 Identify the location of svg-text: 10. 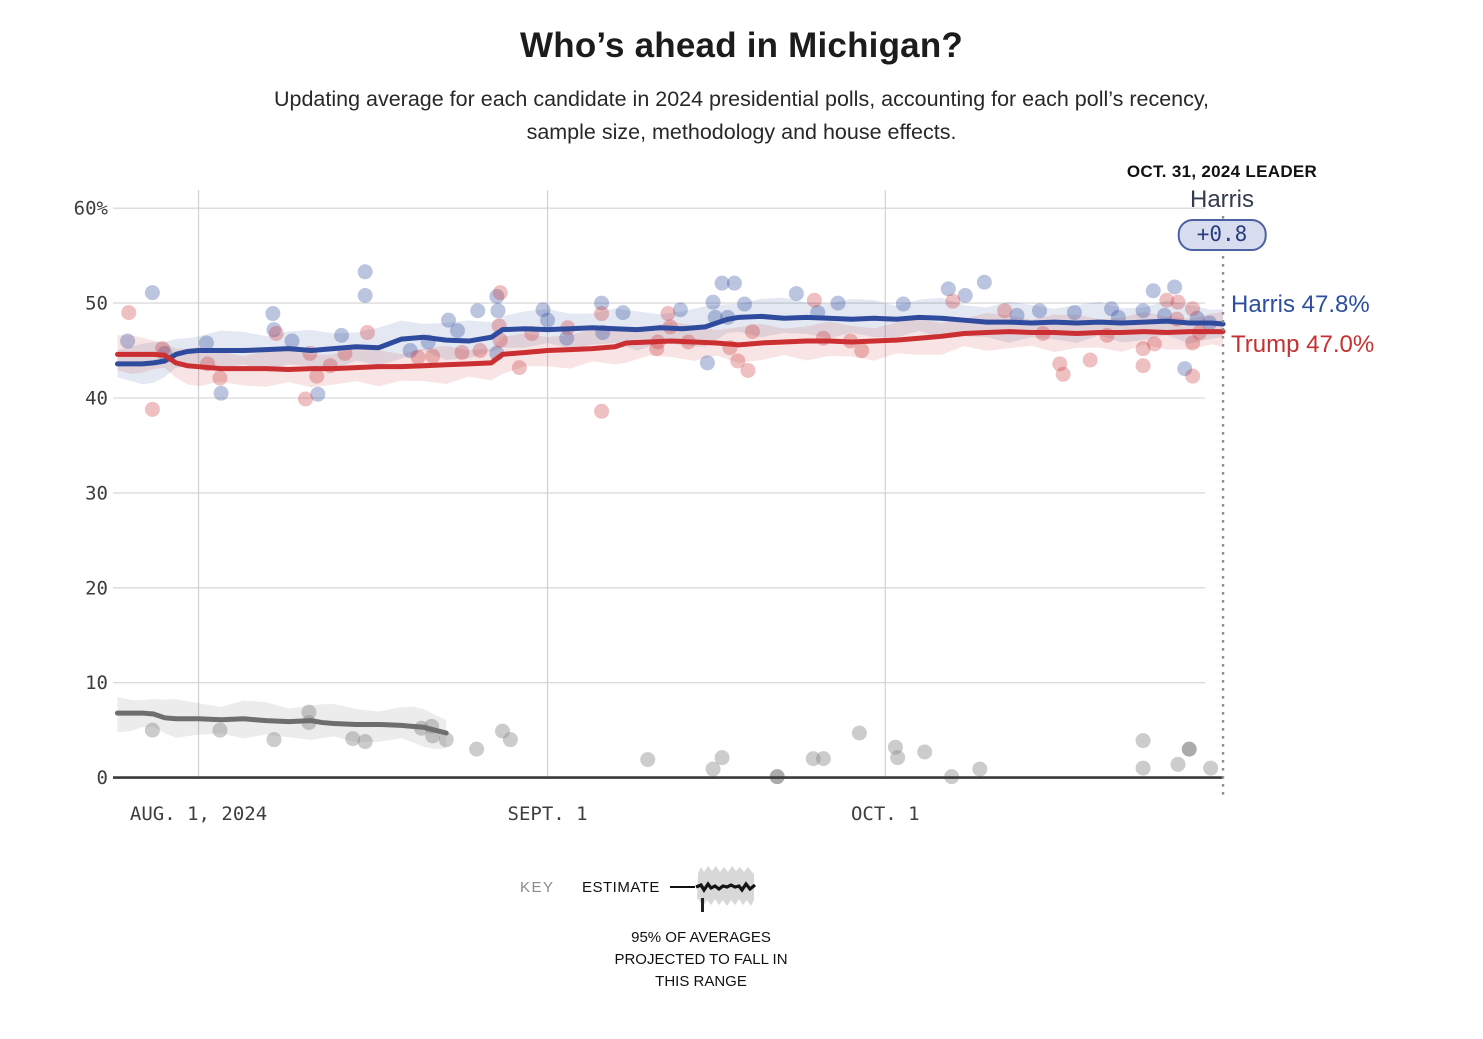
(96, 683).